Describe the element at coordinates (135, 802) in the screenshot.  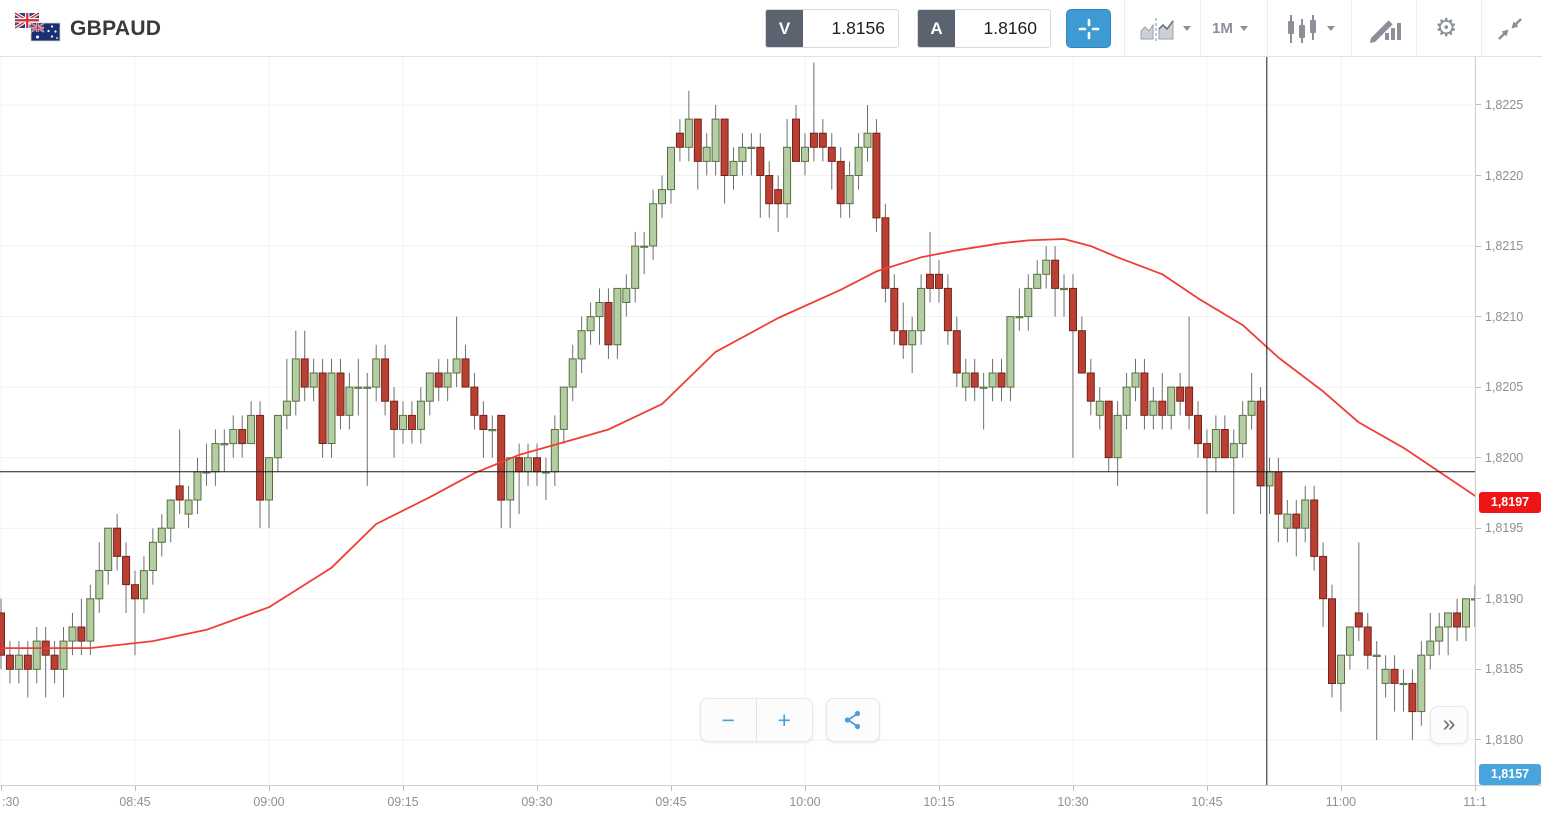
I see `time-axis-label: 08:45` at that location.